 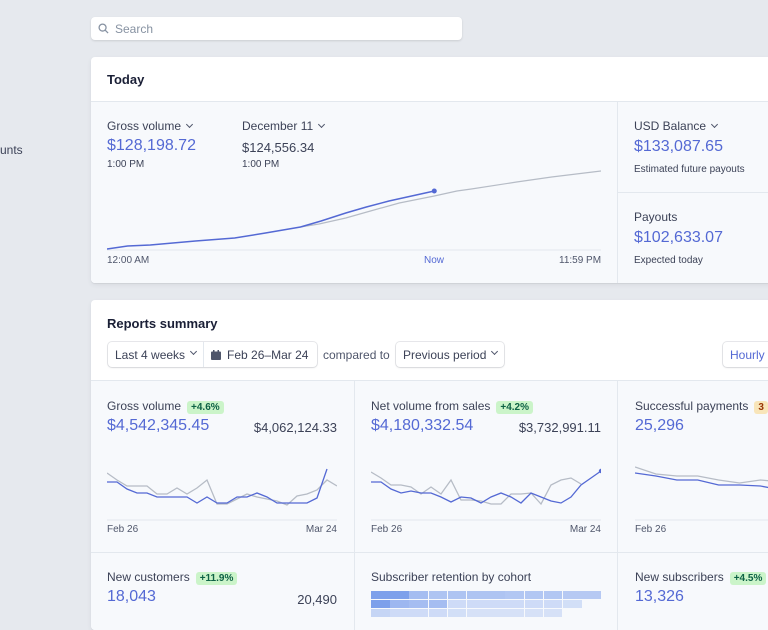 I want to click on gross-volume-time: 1:00 PM, so click(x=126, y=164).